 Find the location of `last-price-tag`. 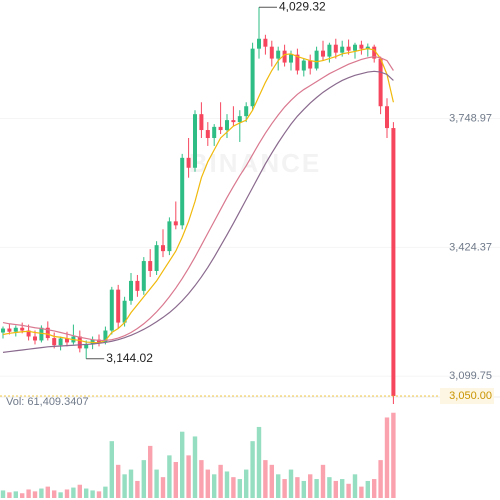

last-price-tag is located at coordinates (467, 396).